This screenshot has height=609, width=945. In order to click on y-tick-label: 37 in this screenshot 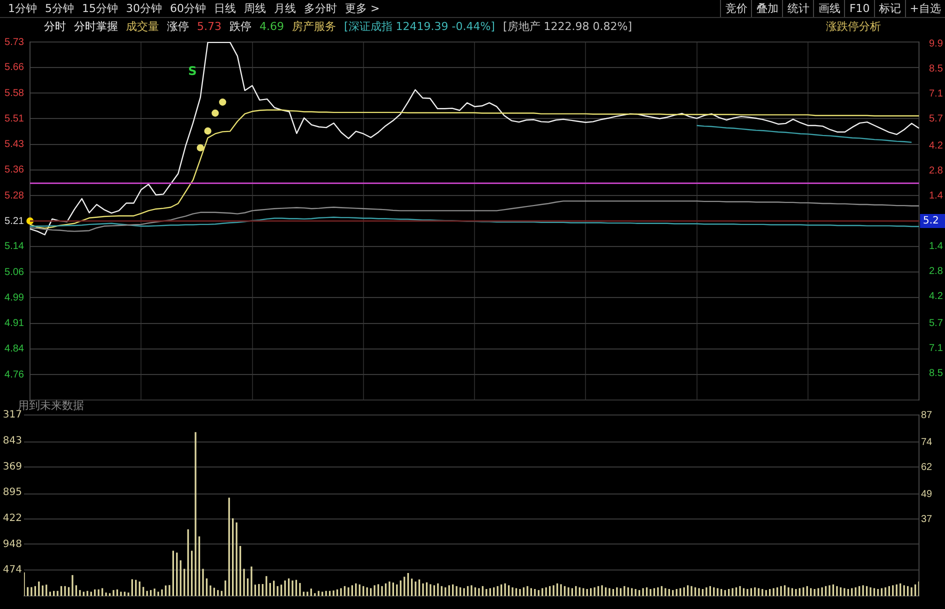, I will do `click(927, 519)`.